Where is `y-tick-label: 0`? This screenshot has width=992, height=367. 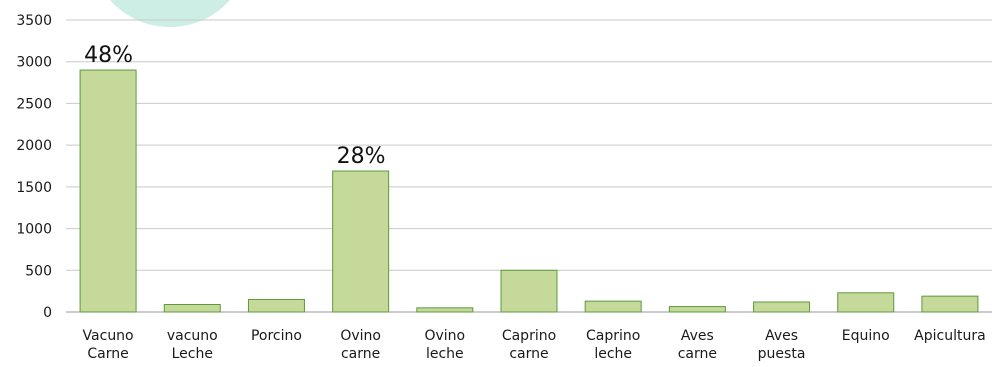
y-tick-label: 0 is located at coordinates (47, 313).